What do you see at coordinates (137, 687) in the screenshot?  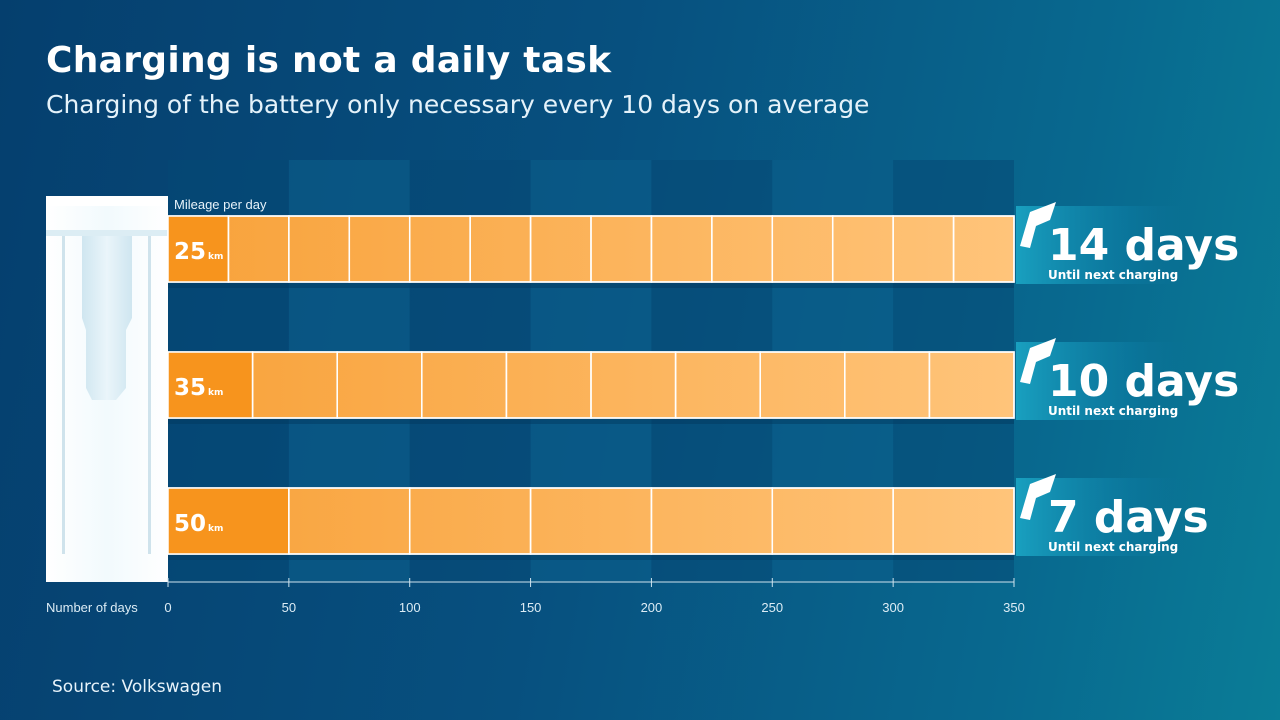 I see `source-note: Source: Volkswagen` at bounding box center [137, 687].